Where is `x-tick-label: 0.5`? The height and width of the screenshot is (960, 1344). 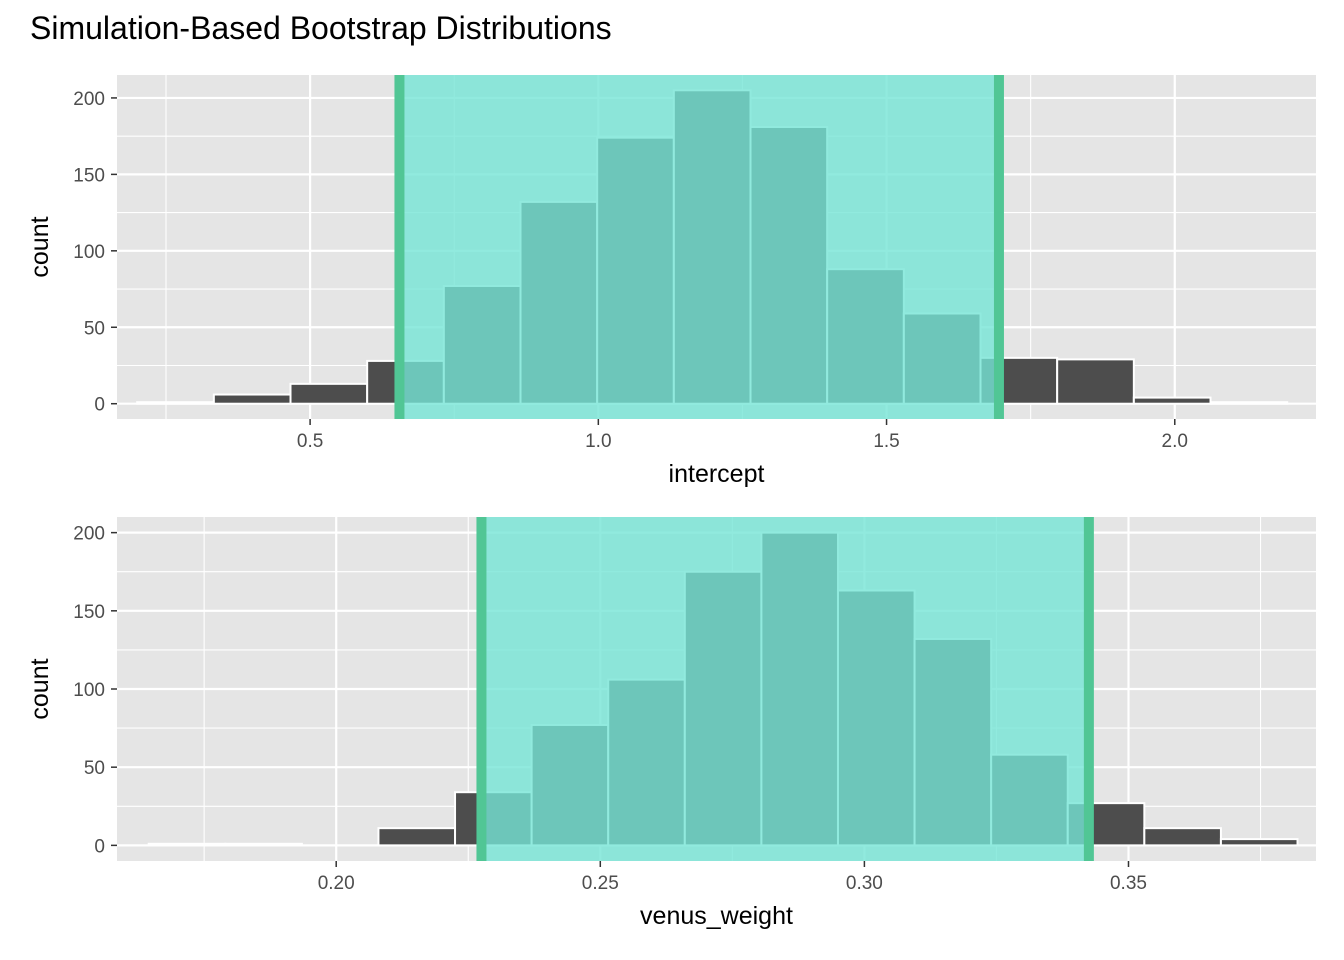 x-tick-label: 0.5 is located at coordinates (310, 441).